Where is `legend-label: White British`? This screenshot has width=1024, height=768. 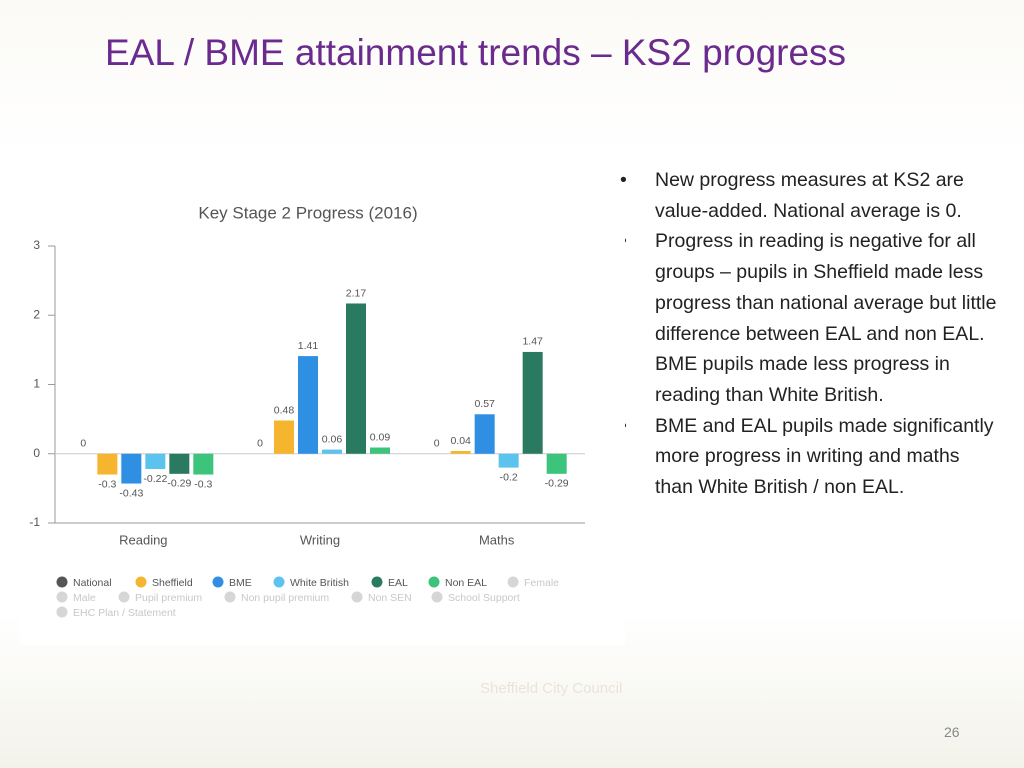 legend-label: White British is located at coordinates (319, 583).